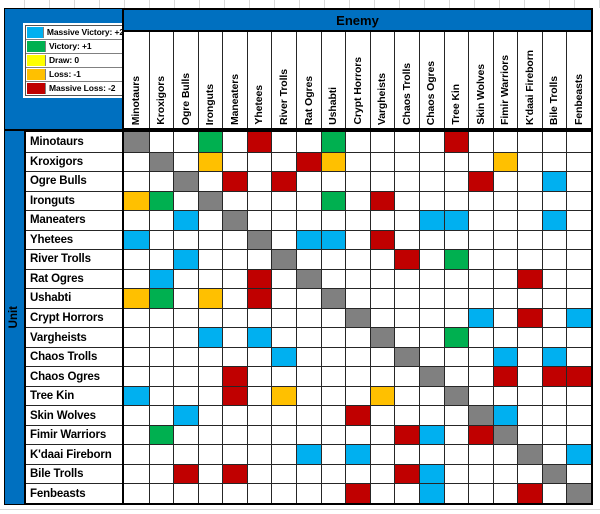 The image size is (600, 514). Describe the element at coordinates (382, 80) in the screenshot. I see `column-header-cell: Vargheists` at that location.